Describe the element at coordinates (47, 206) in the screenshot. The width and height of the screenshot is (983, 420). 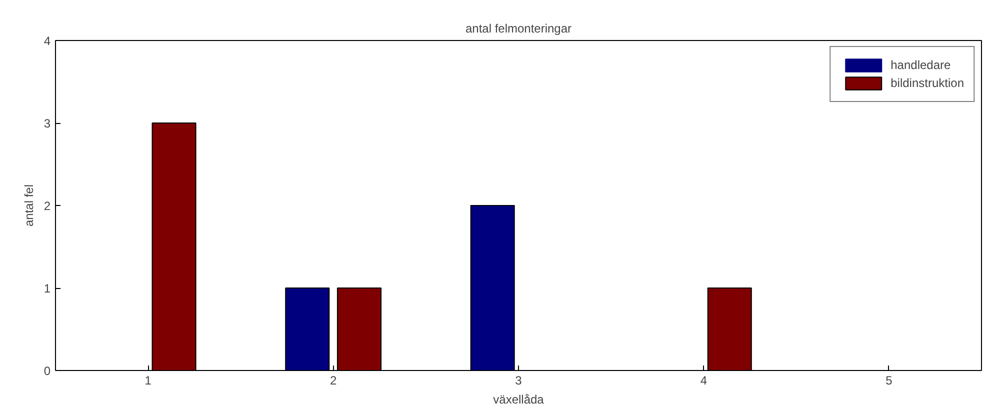
I see `y-tick-label: 2` at that location.